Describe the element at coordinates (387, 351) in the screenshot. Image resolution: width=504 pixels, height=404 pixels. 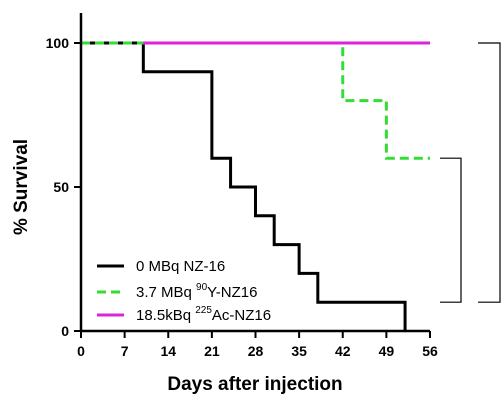
I see `x-tick-label: 49` at that location.